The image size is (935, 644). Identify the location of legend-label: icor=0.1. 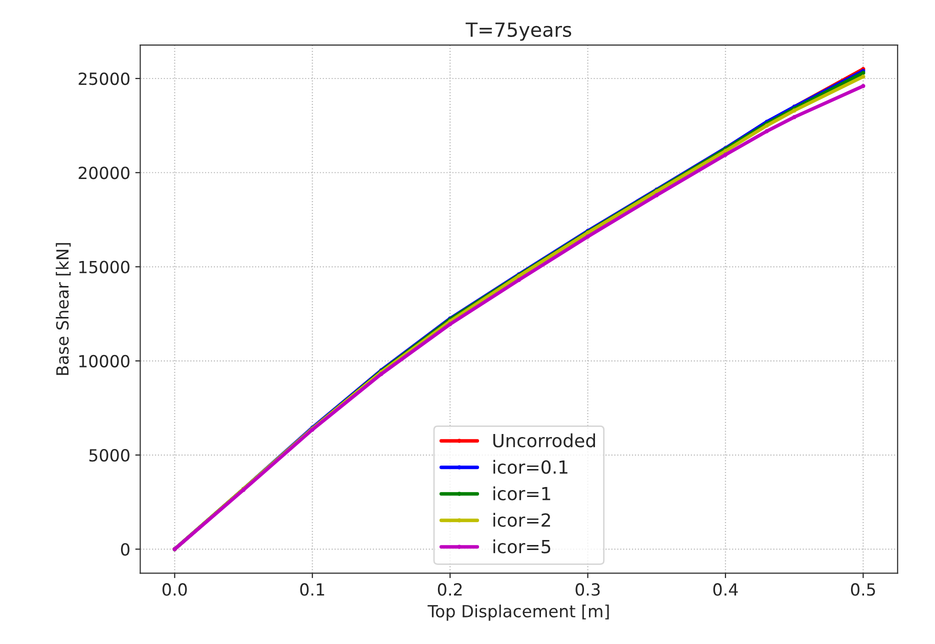
(530, 467).